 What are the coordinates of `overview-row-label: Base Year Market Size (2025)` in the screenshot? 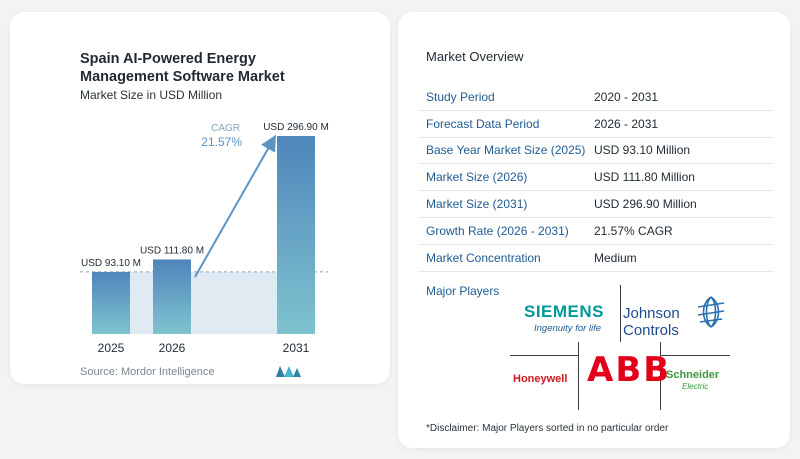 It's located at (506, 150).